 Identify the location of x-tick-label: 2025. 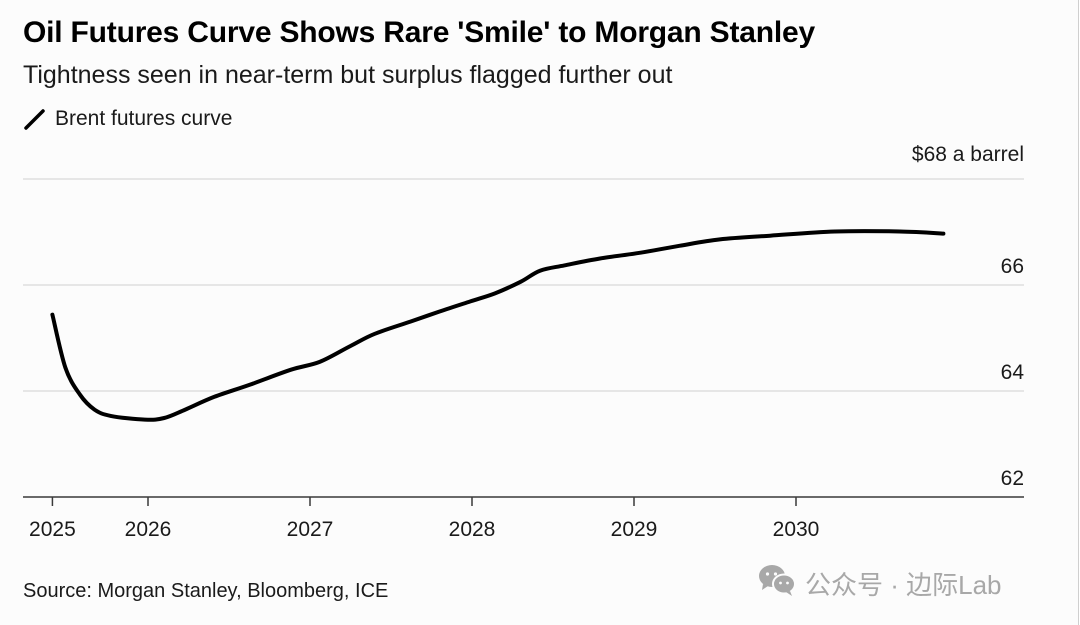
(52, 529).